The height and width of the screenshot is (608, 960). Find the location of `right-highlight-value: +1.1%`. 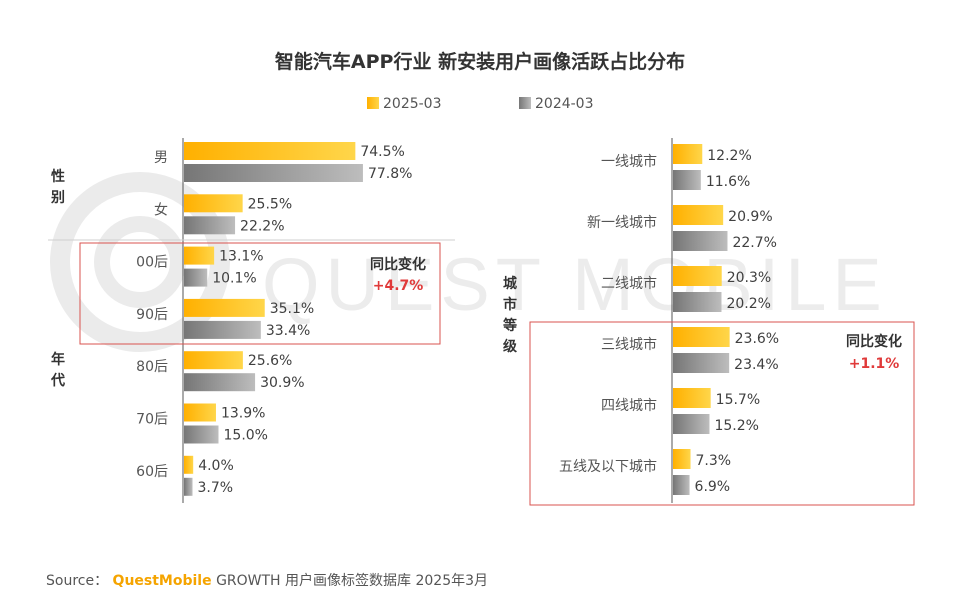

right-highlight-value: +1.1% is located at coordinates (874, 364).